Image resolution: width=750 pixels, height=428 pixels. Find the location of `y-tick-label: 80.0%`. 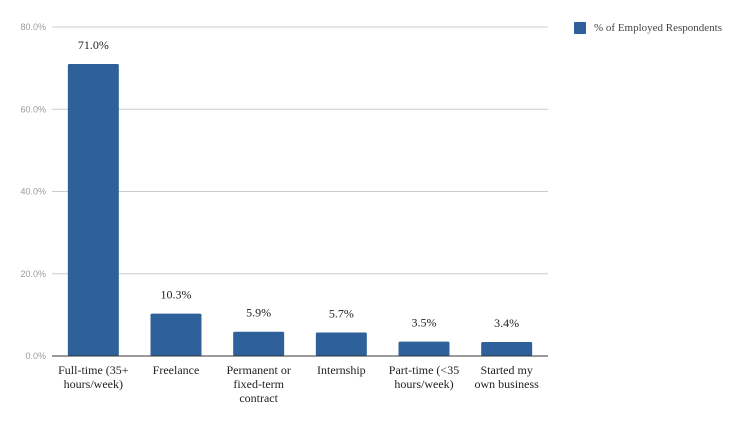

y-tick-label: 80.0% is located at coordinates (33, 27).